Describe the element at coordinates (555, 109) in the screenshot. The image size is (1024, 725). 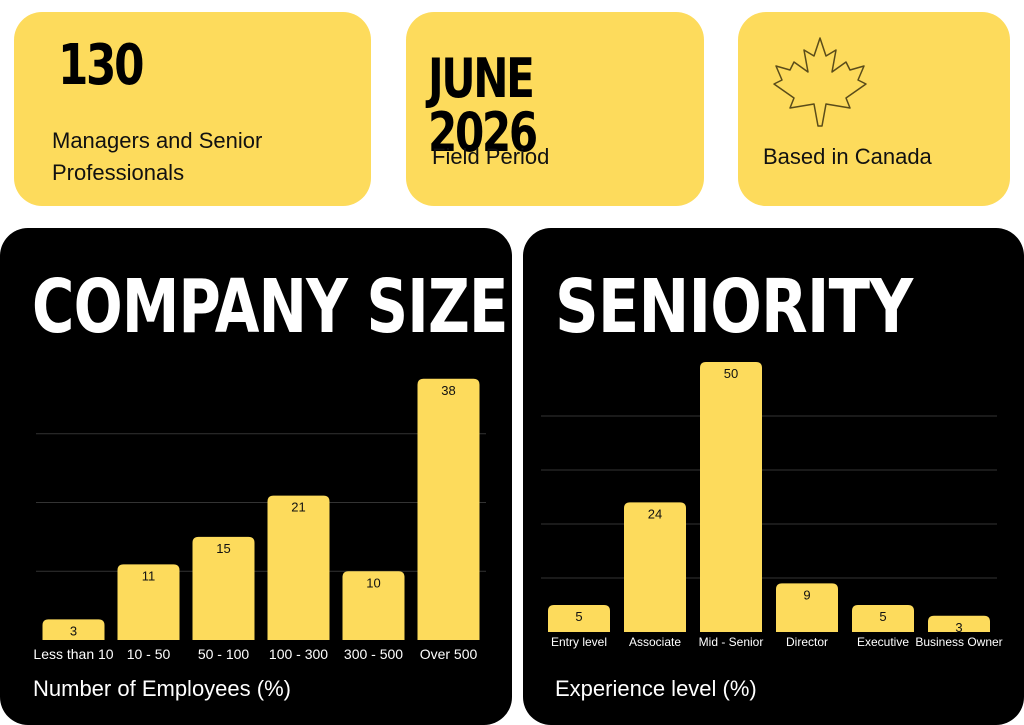
I see `stat-card-field-period: JUNE 2026 Field Period` at that location.